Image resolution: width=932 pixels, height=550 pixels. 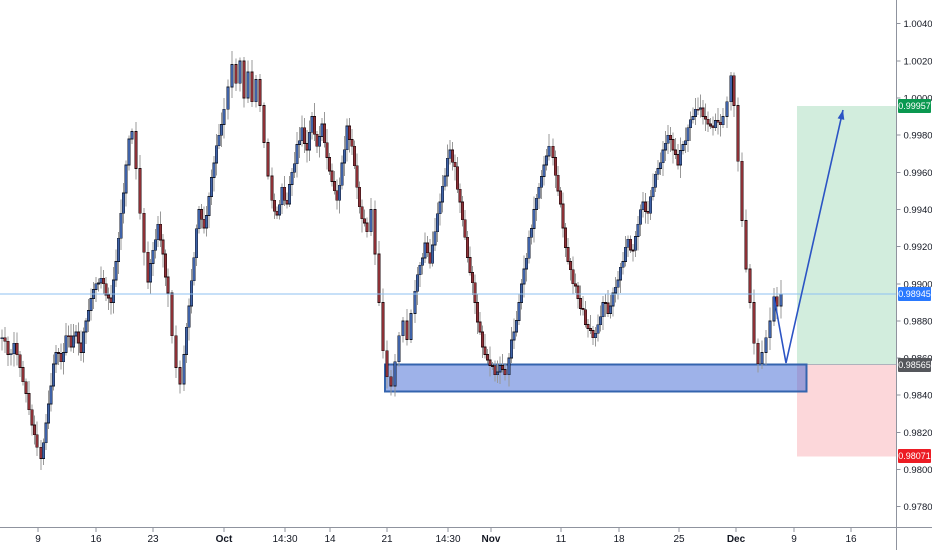 What do you see at coordinates (808, 236) in the screenshot?
I see `projection-arrow` at bounding box center [808, 236].